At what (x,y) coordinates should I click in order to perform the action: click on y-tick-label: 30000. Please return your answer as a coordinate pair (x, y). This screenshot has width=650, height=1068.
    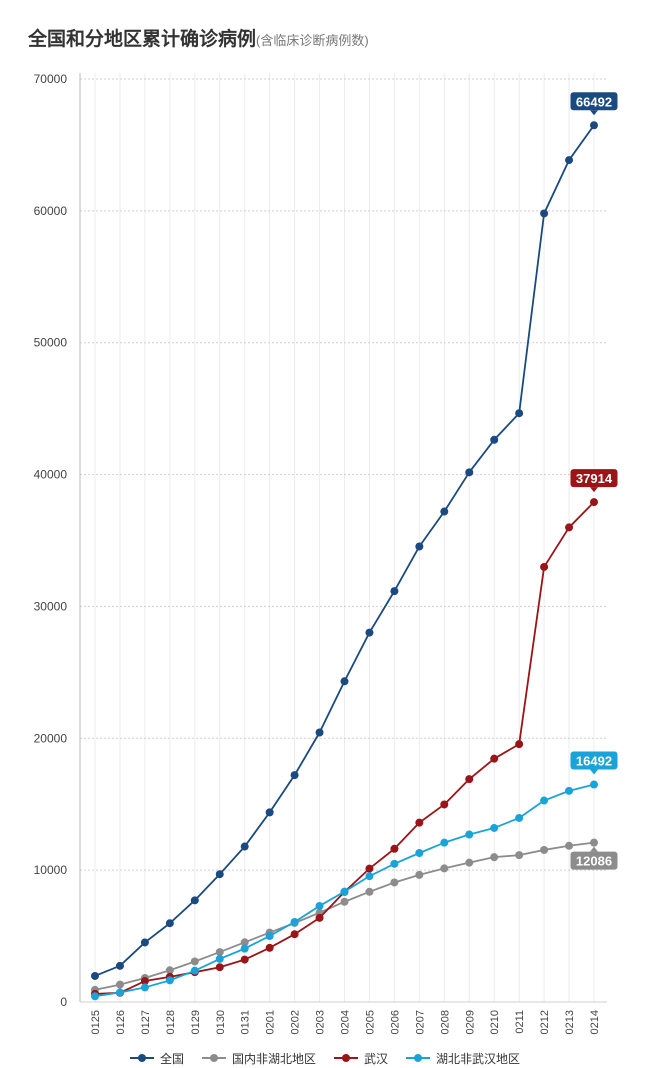
    Looking at the image, I should click on (51, 606).